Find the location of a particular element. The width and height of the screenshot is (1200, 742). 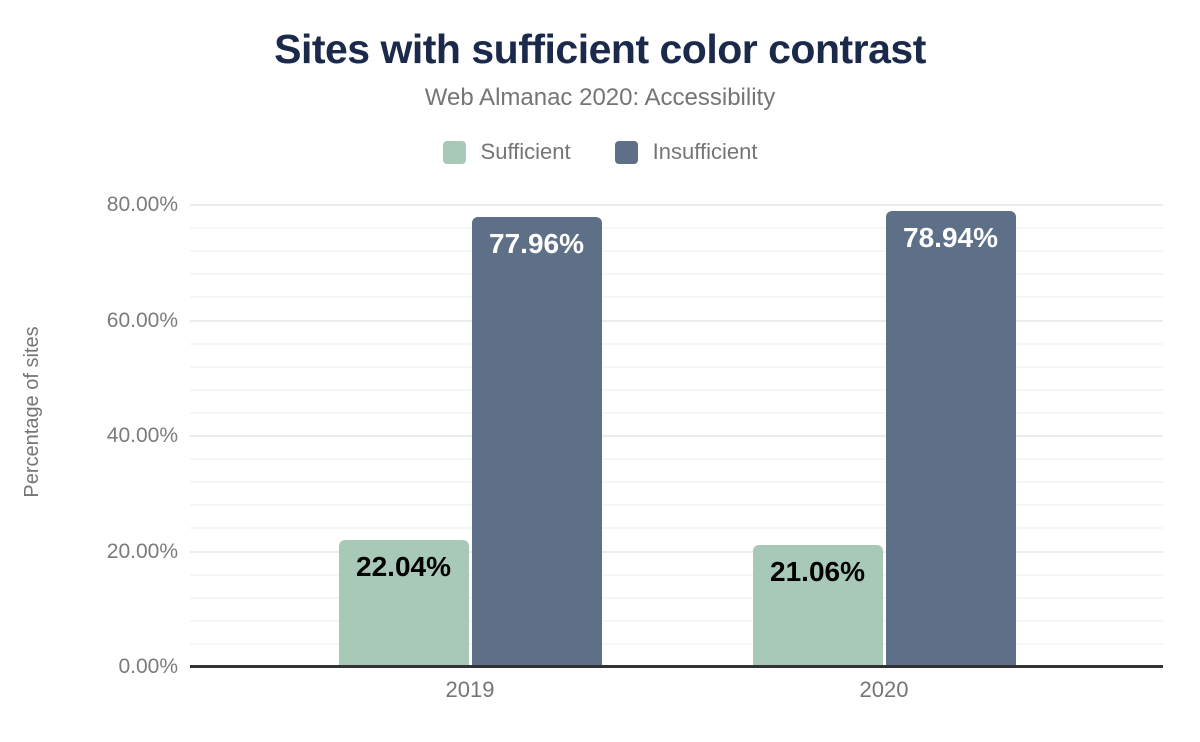

x-axis-line is located at coordinates (676, 666).